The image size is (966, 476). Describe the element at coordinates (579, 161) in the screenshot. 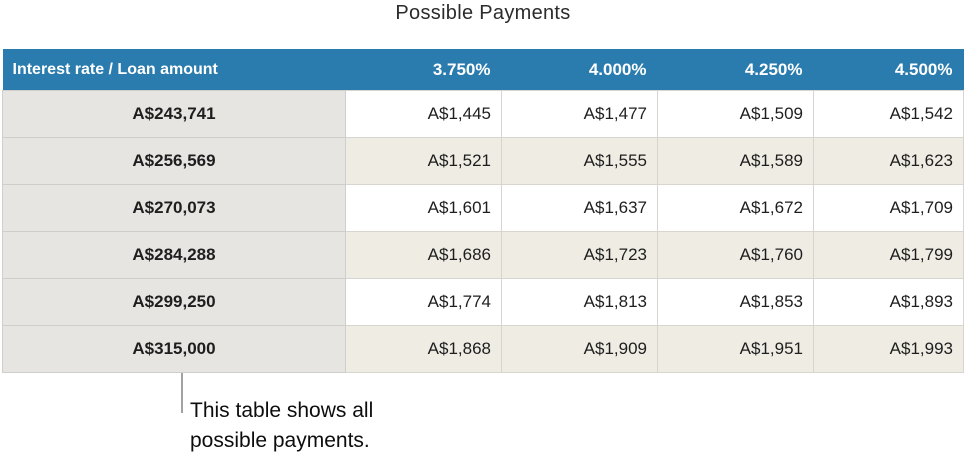

I see `payment-cell: A$1,555` at that location.